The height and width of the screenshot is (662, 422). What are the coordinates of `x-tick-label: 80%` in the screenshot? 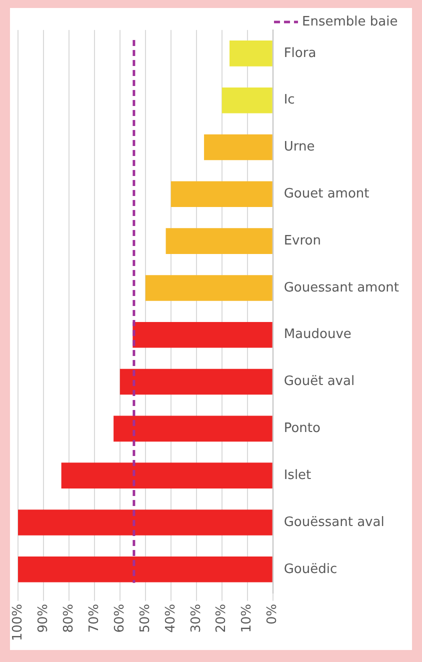 It's located at (68, 618).